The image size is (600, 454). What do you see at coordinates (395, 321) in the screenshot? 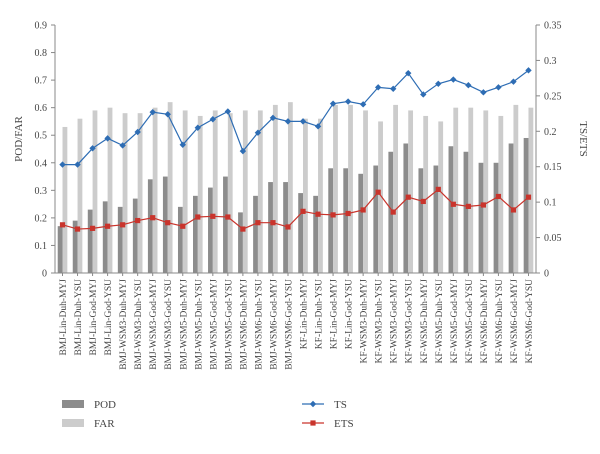
I see `x-tick-label-22: KF-WSM3-God-MYJ` at bounding box center [395, 321].